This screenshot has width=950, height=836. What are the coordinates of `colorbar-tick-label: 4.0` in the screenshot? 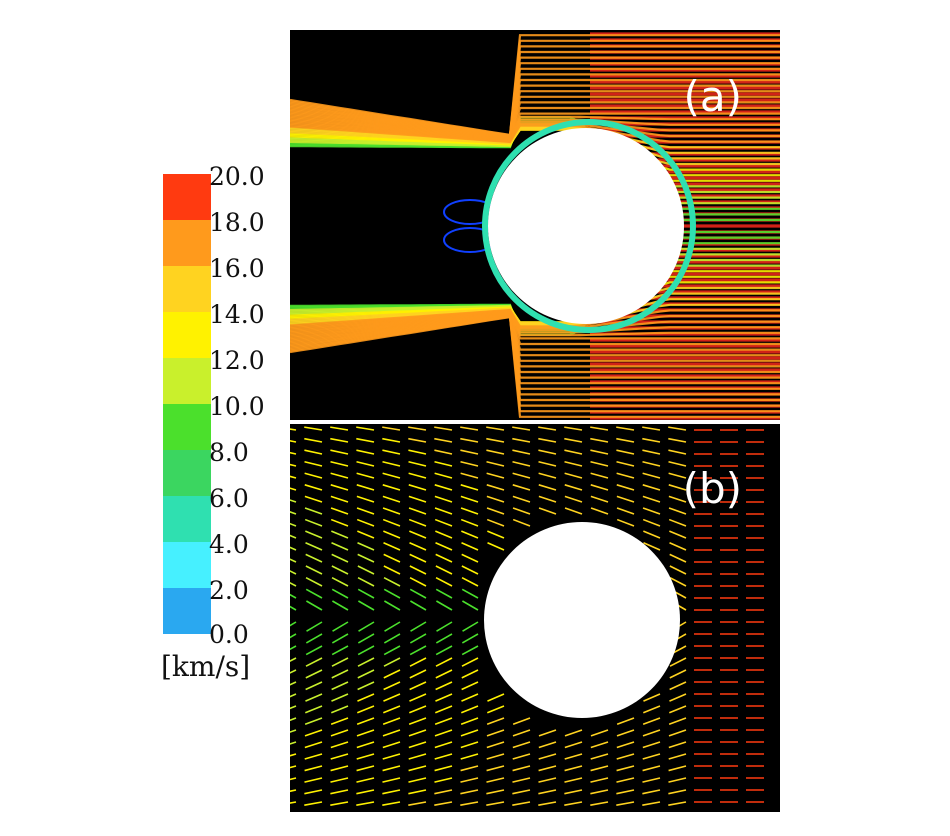 It's located at (229, 544).